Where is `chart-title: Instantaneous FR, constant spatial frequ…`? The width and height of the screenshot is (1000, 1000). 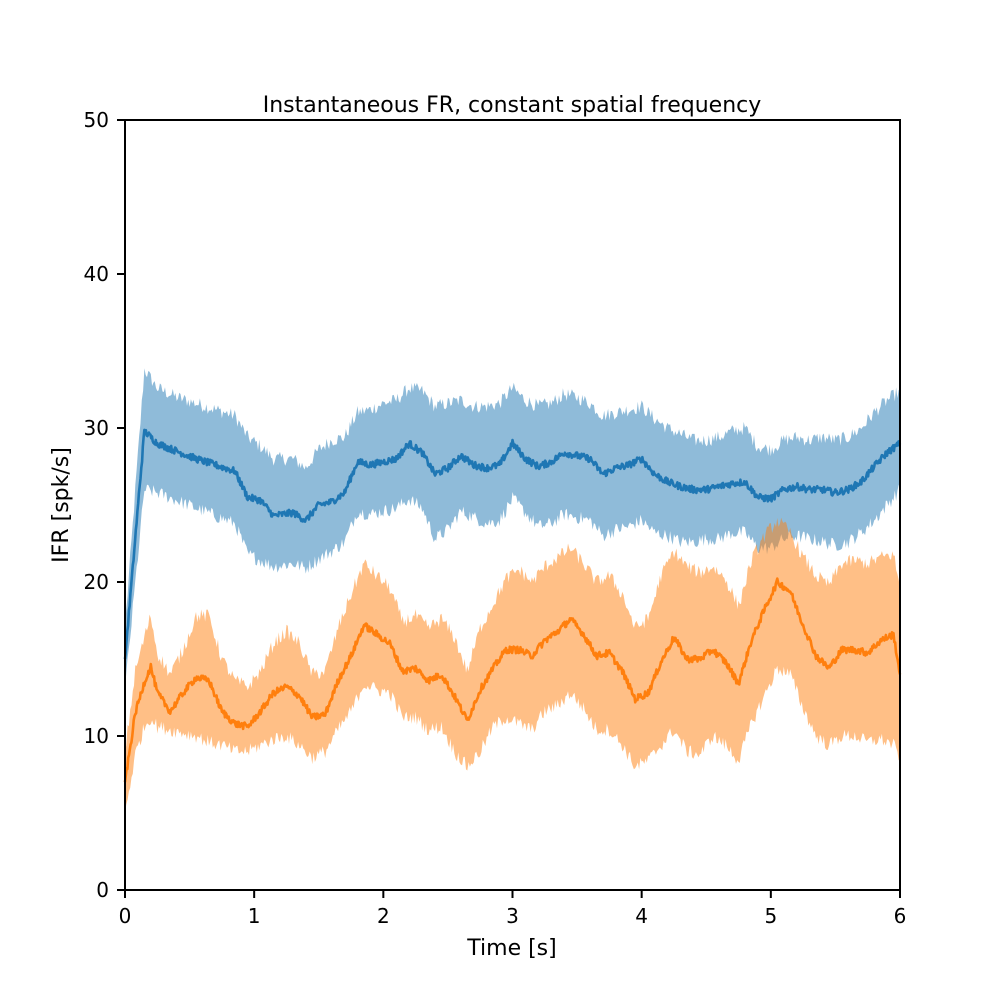 chart-title: Instantaneous FR, constant spatial frequ… is located at coordinates (512, 105).